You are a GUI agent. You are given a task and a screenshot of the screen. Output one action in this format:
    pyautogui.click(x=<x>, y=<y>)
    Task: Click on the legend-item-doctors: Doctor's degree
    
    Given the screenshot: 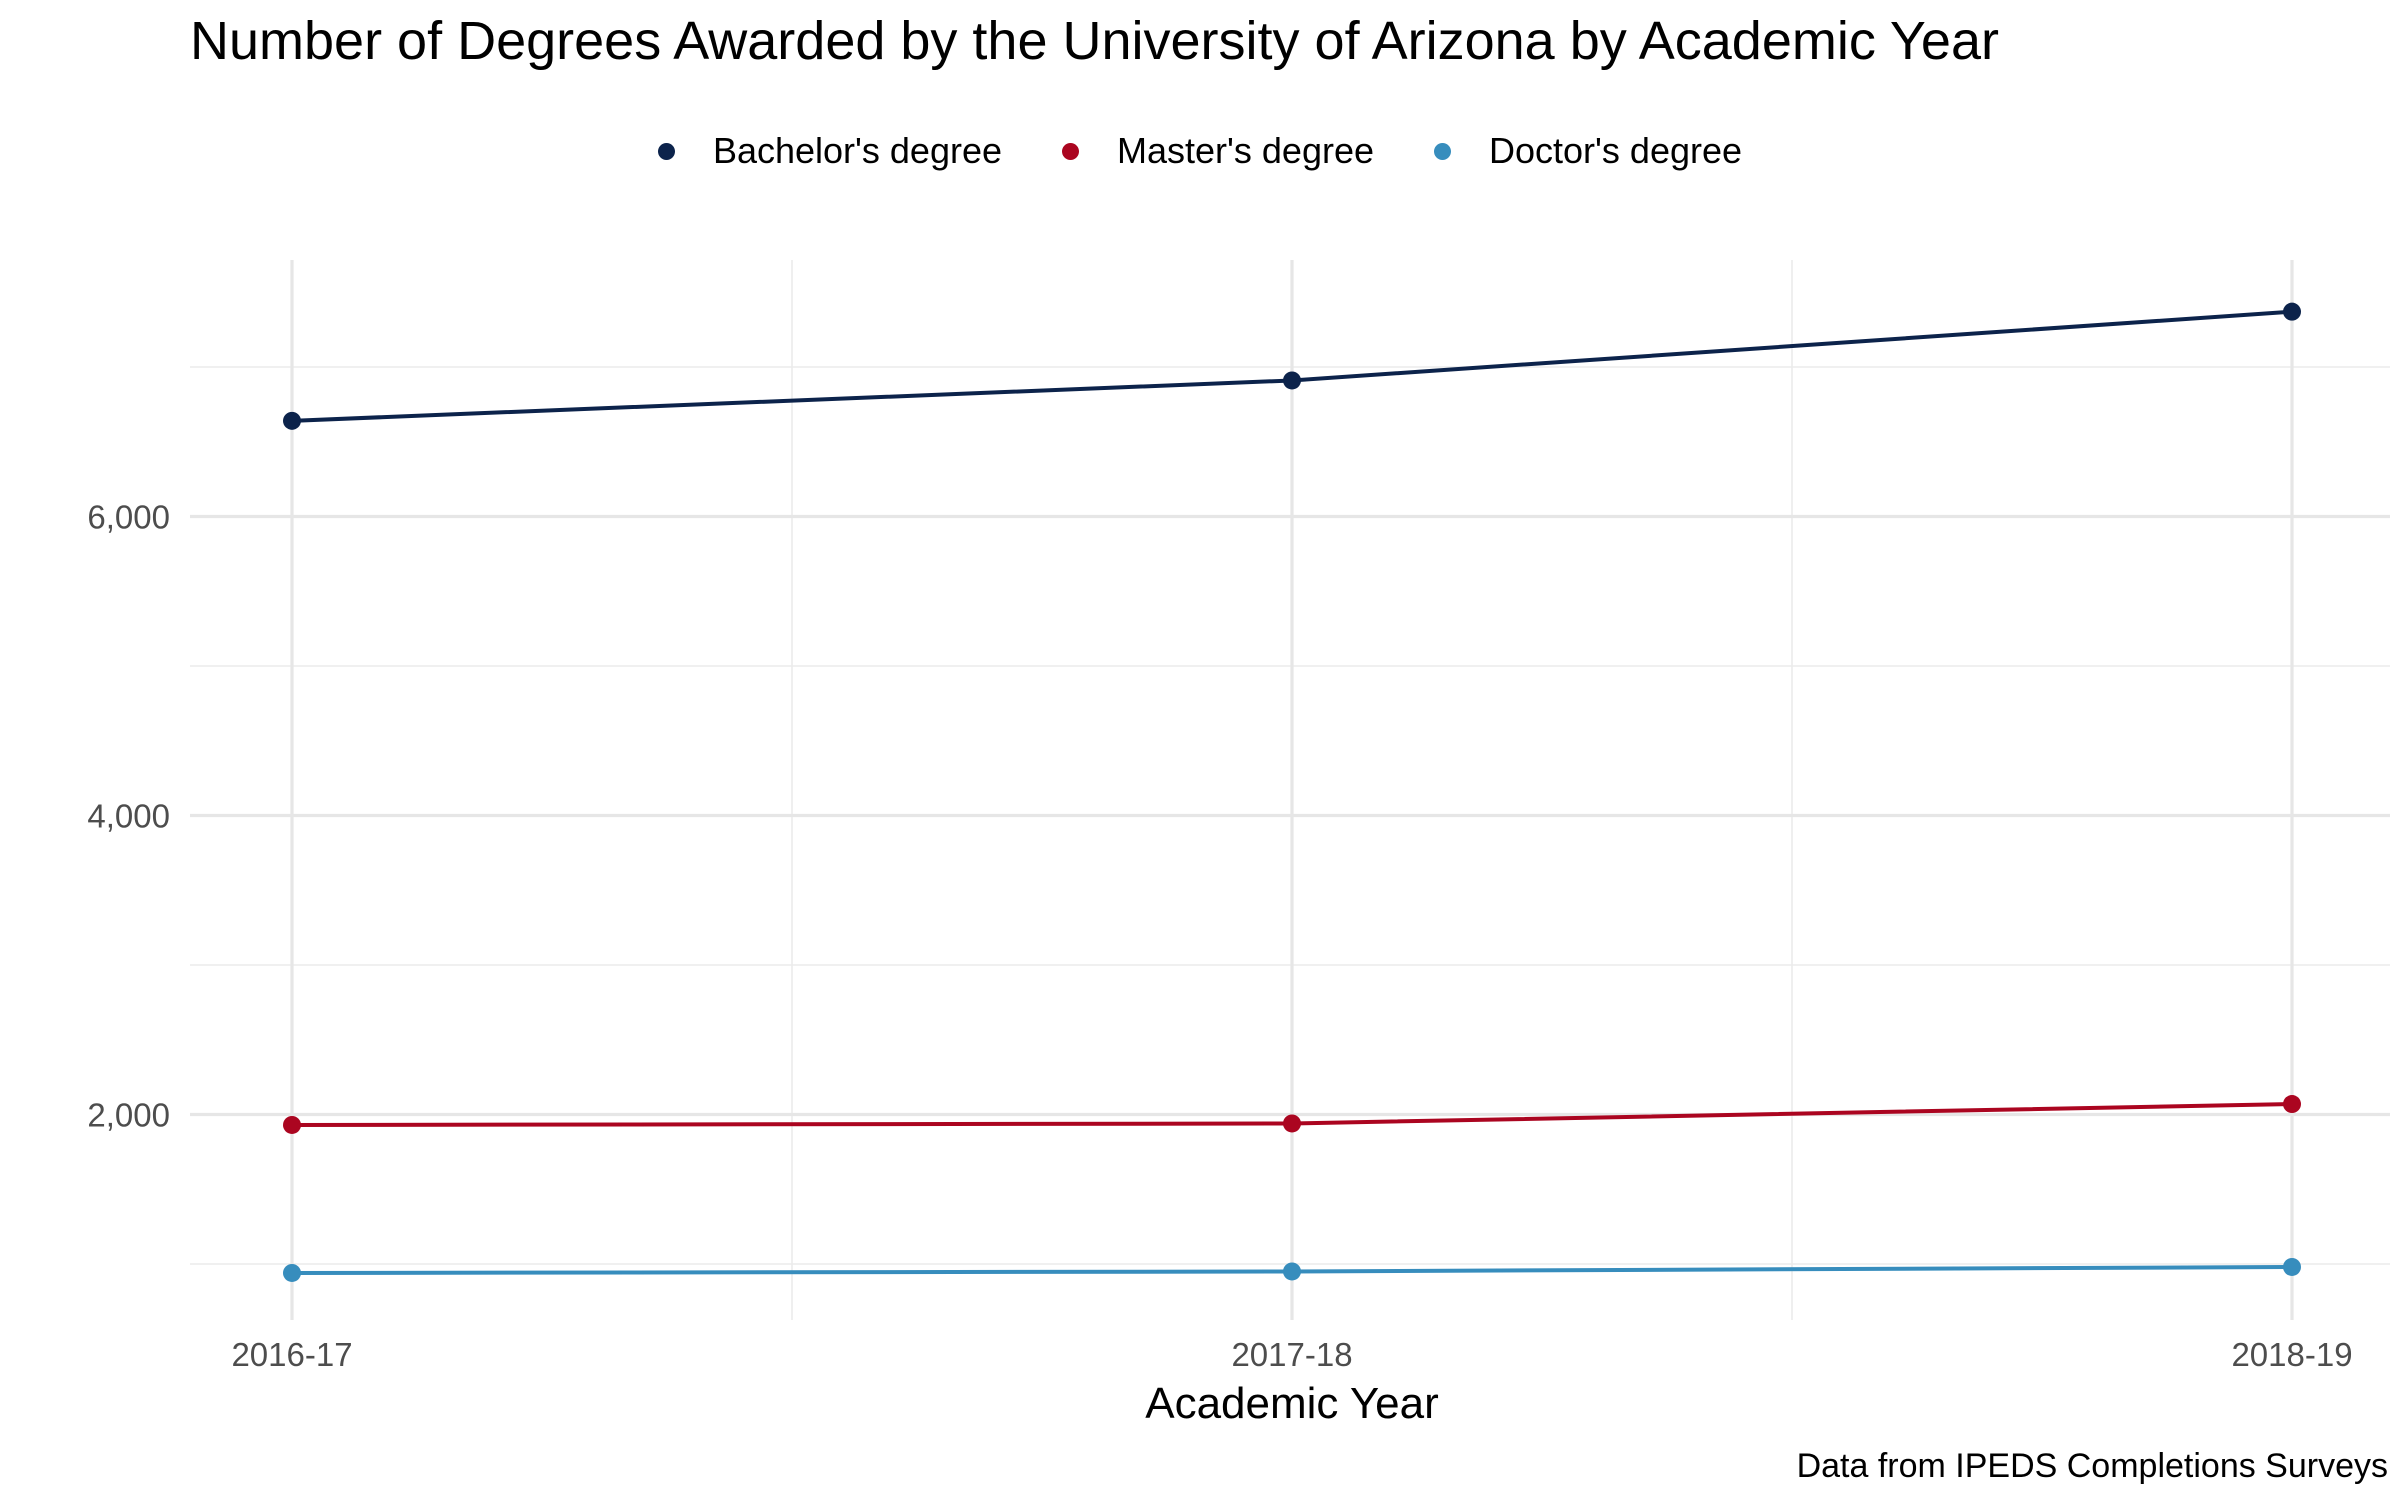 What is the action you would take?
    pyautogui.click(x=1588, y=151)
    